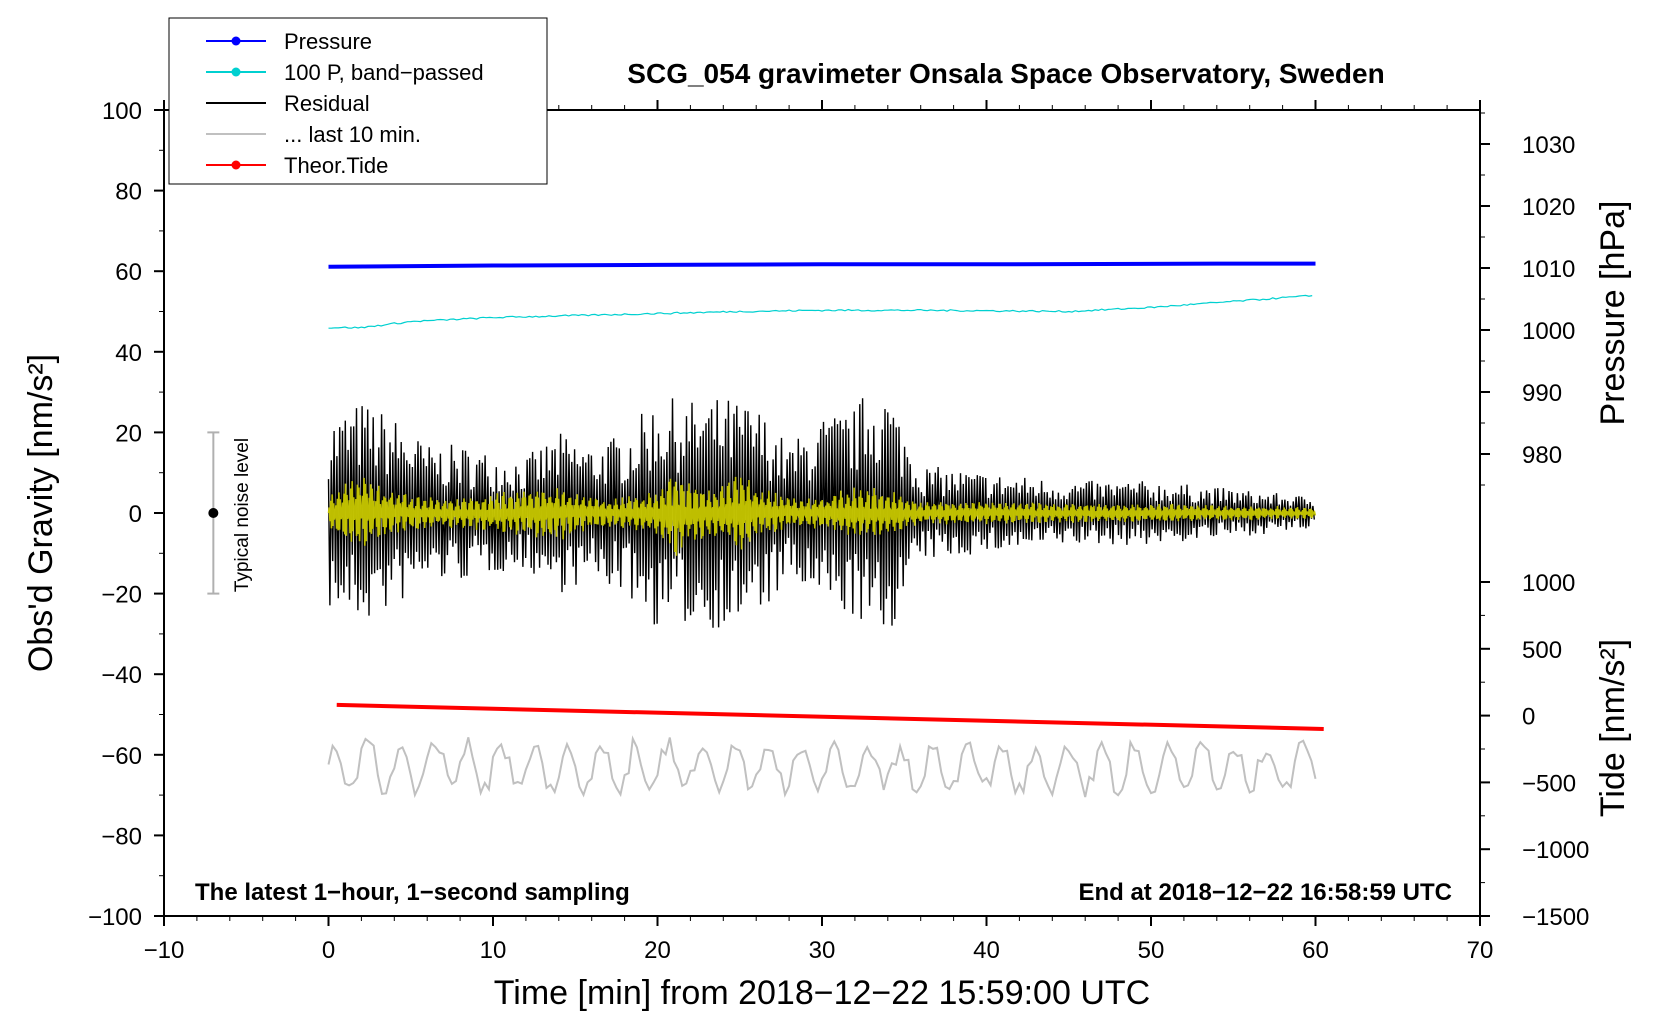 The height and width of the screenshot is (1020, 1660). Describe the element at coordinates (164, 950) in the screenshot. I see `x-tick-label: −10` at that location.